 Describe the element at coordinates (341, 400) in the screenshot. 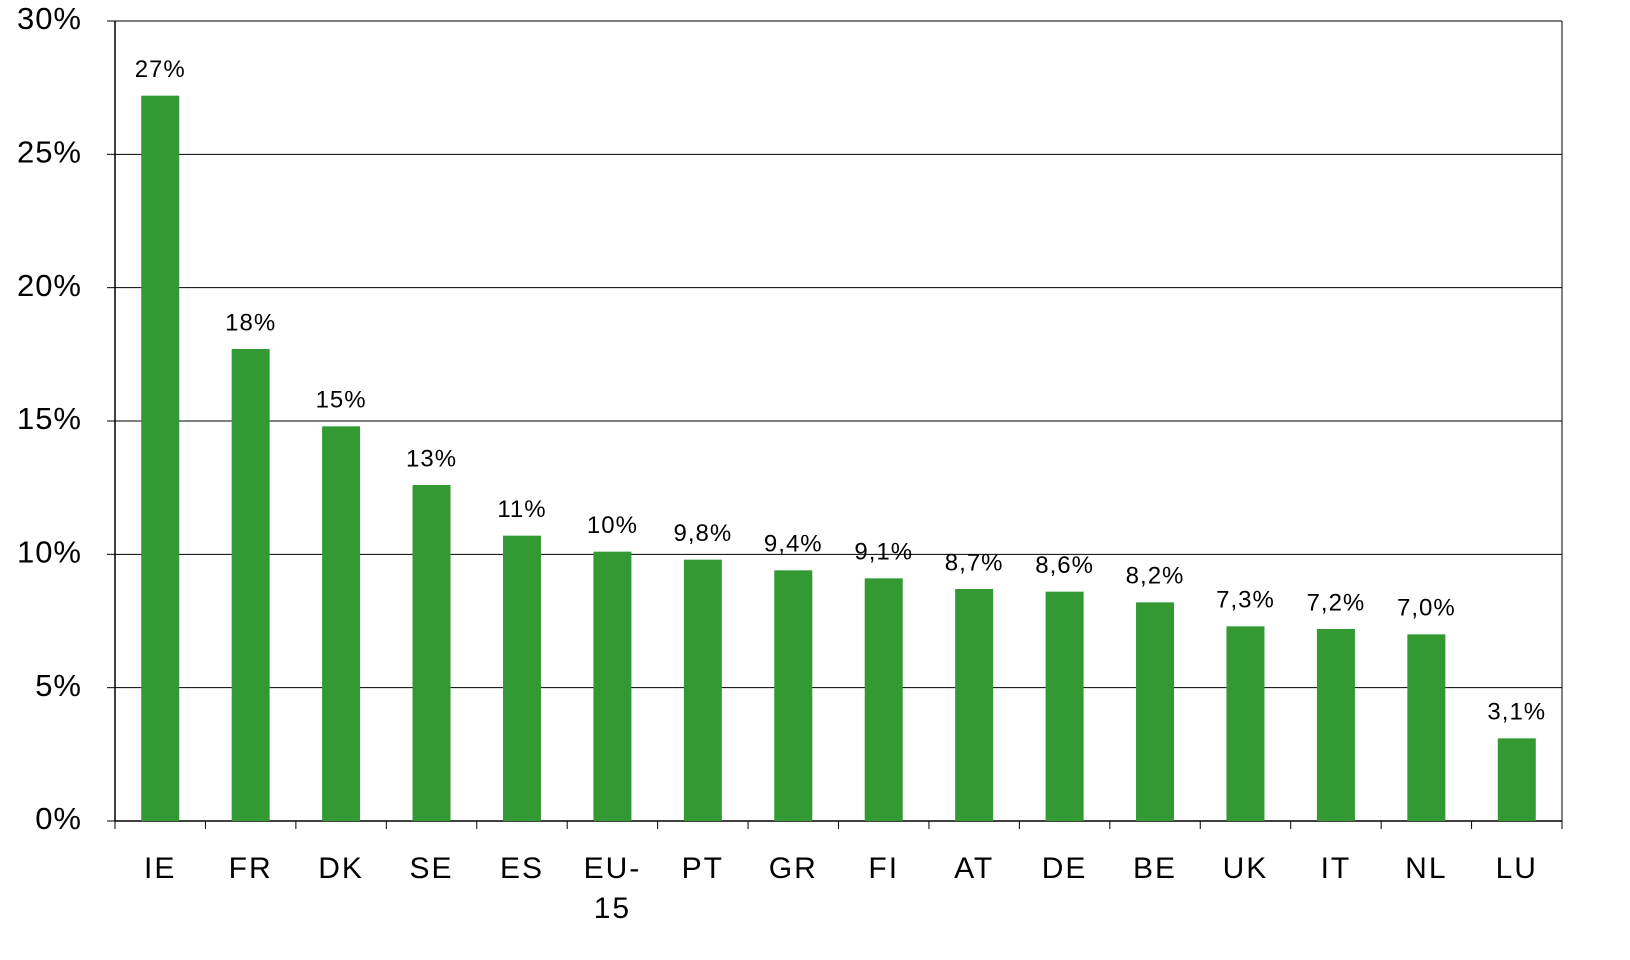

I see `value-label: 15%` at that location.